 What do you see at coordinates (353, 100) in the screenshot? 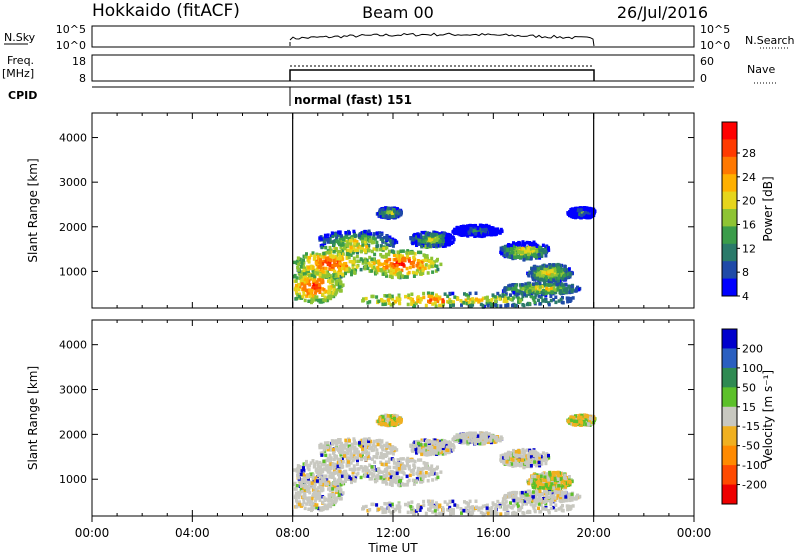
I see `cpid-value: normal (fast) 151` at bounding box center [353, 100].